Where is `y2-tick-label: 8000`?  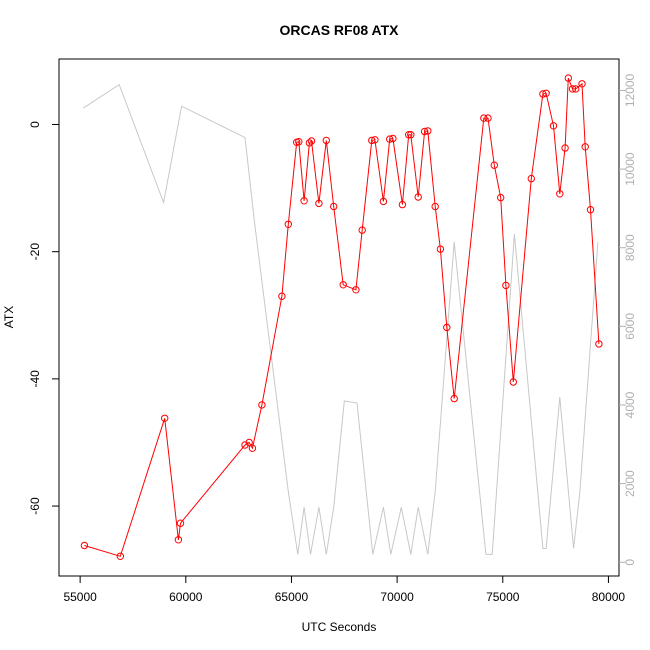 y2-tick-label: 8000 is located at coordinates (630, 247).